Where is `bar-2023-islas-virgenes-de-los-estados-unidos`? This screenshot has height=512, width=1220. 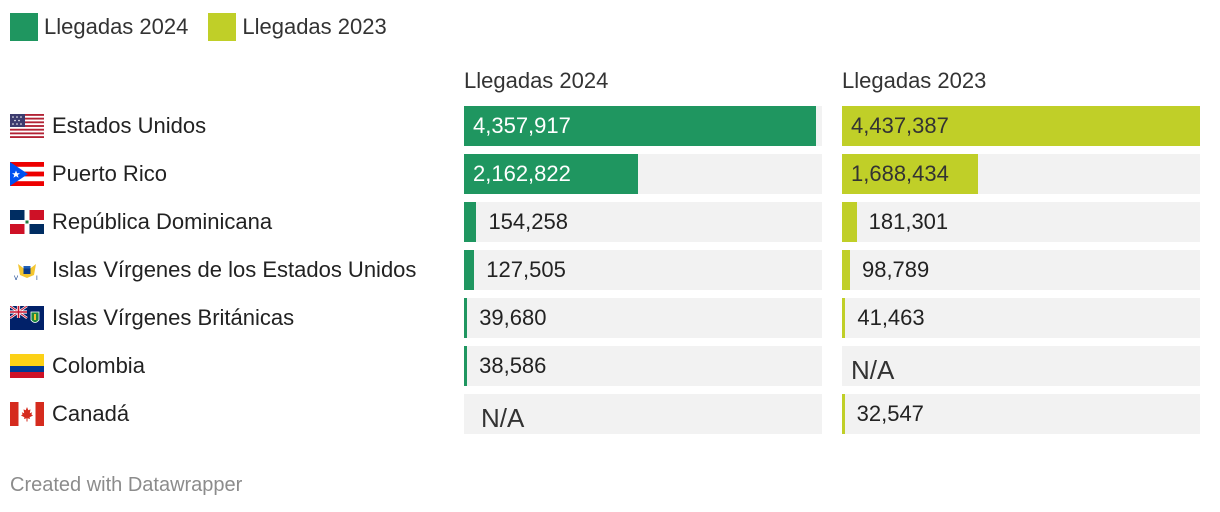
bar-2023-islas-virgenes-de-los-estados-unidos is located at coordinates (846, 270).